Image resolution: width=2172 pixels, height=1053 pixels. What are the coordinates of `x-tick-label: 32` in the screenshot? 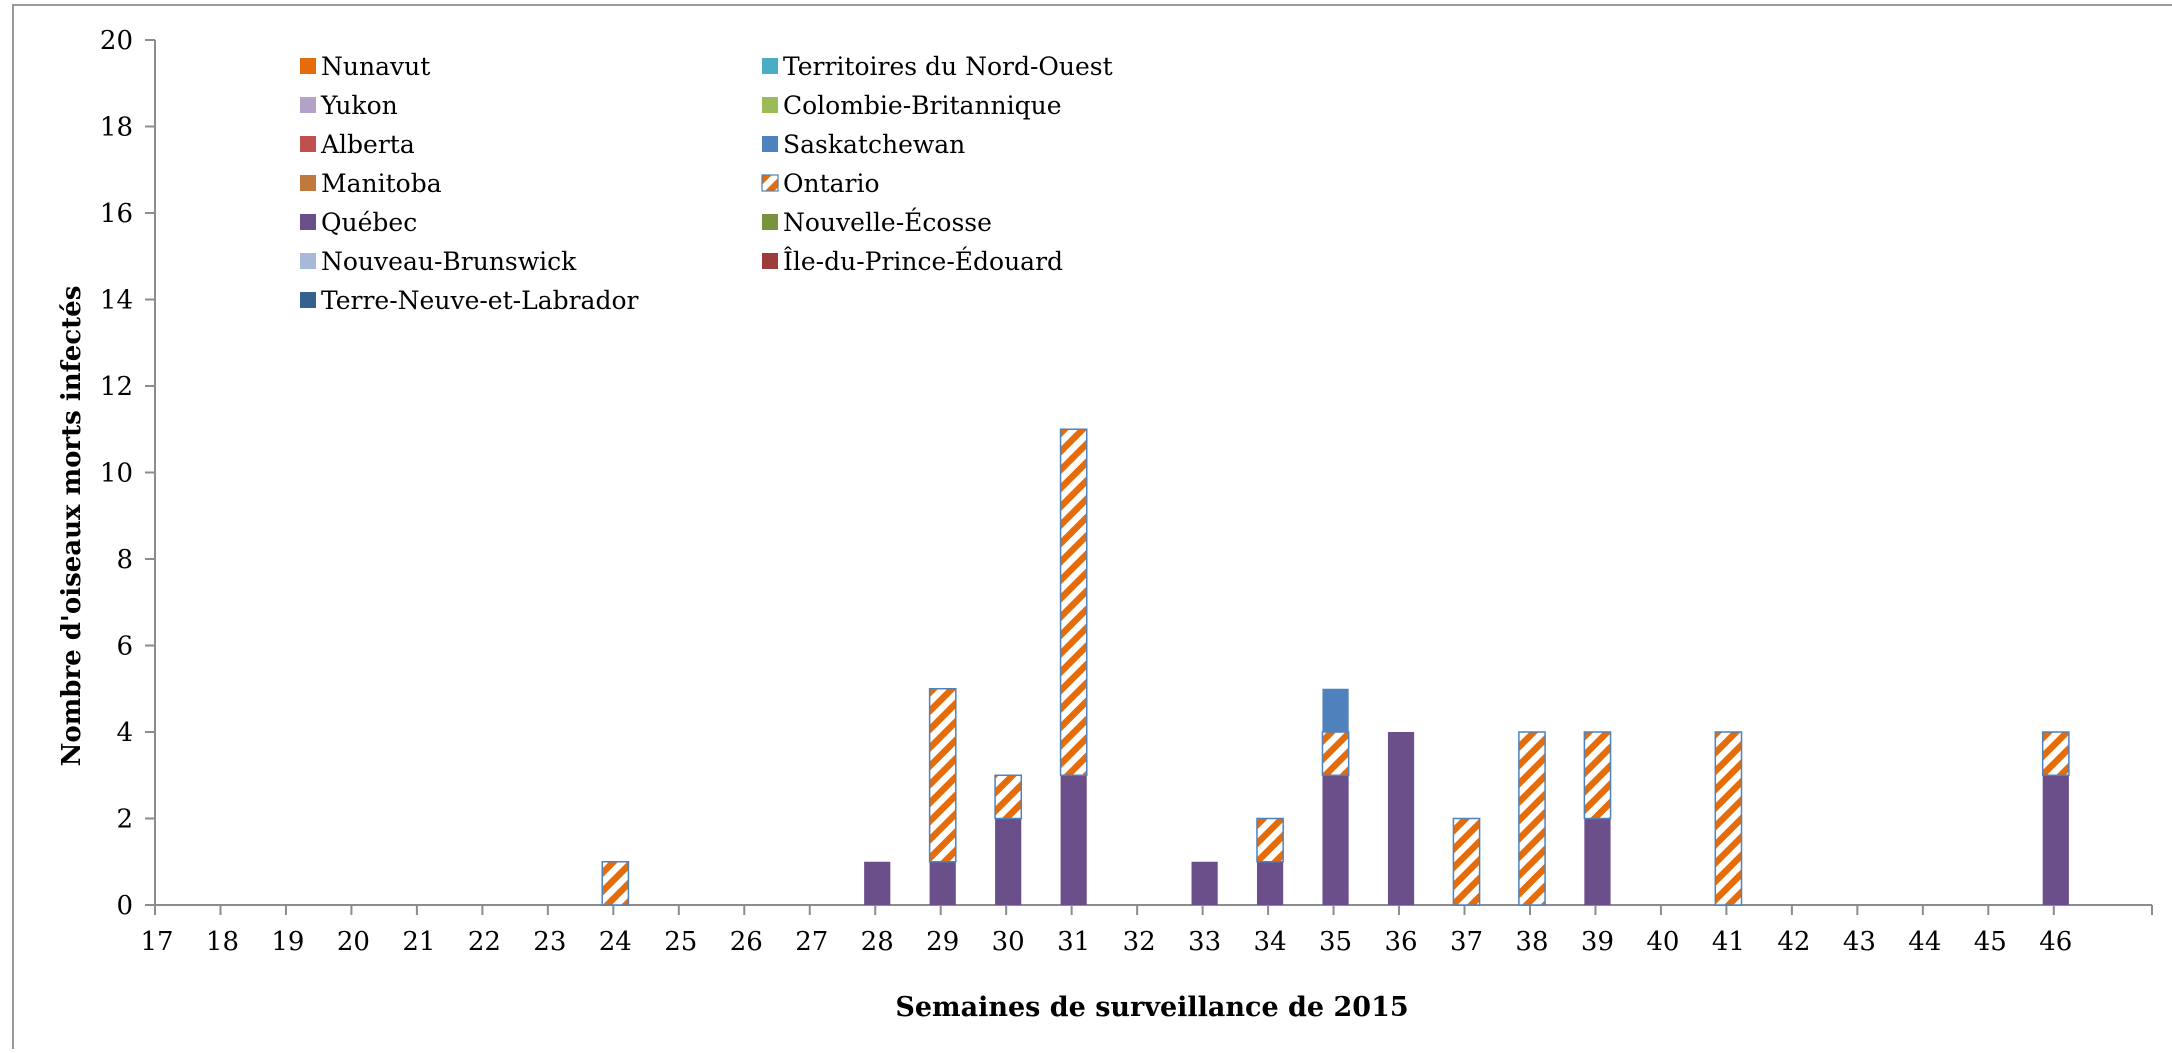 It's located at (1139, 942).